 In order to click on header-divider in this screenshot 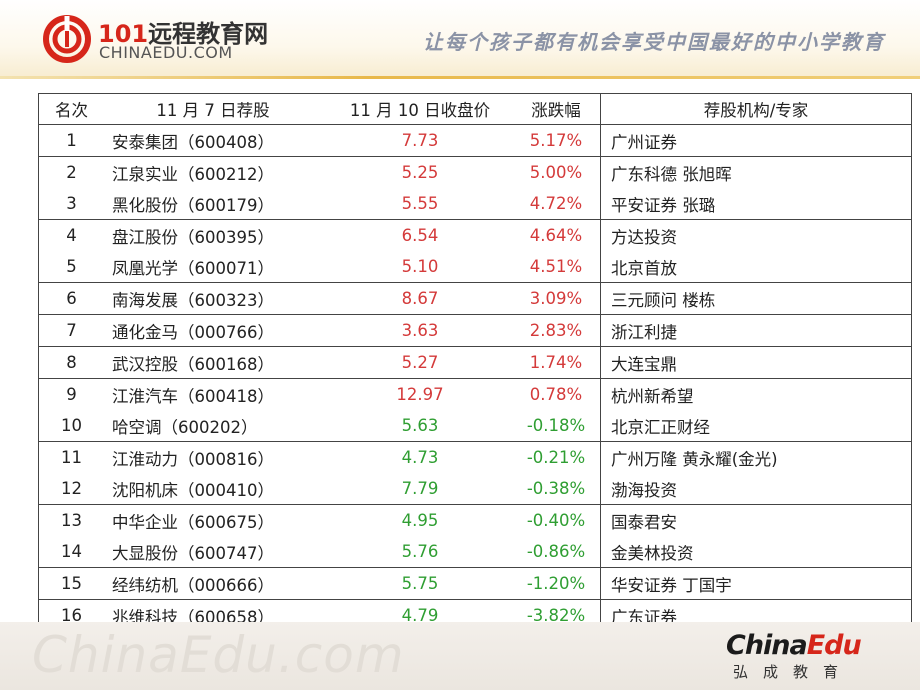, I will do `click(460, 77)`.